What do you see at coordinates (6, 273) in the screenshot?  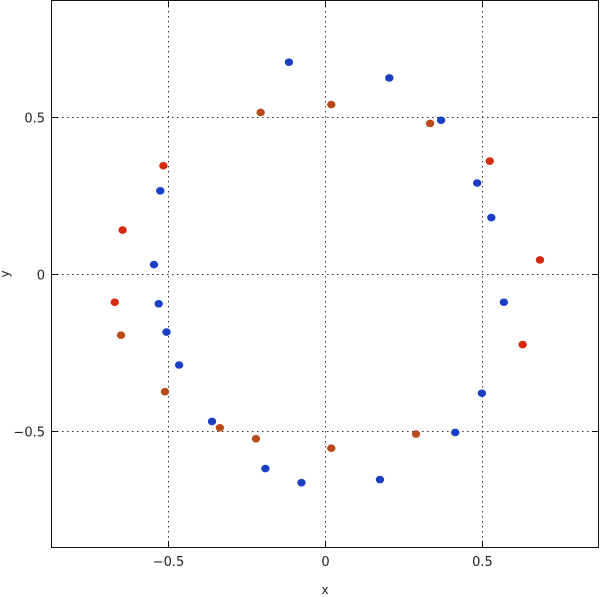 I see `y-axis-label: y` at bounding box center [6, 273].